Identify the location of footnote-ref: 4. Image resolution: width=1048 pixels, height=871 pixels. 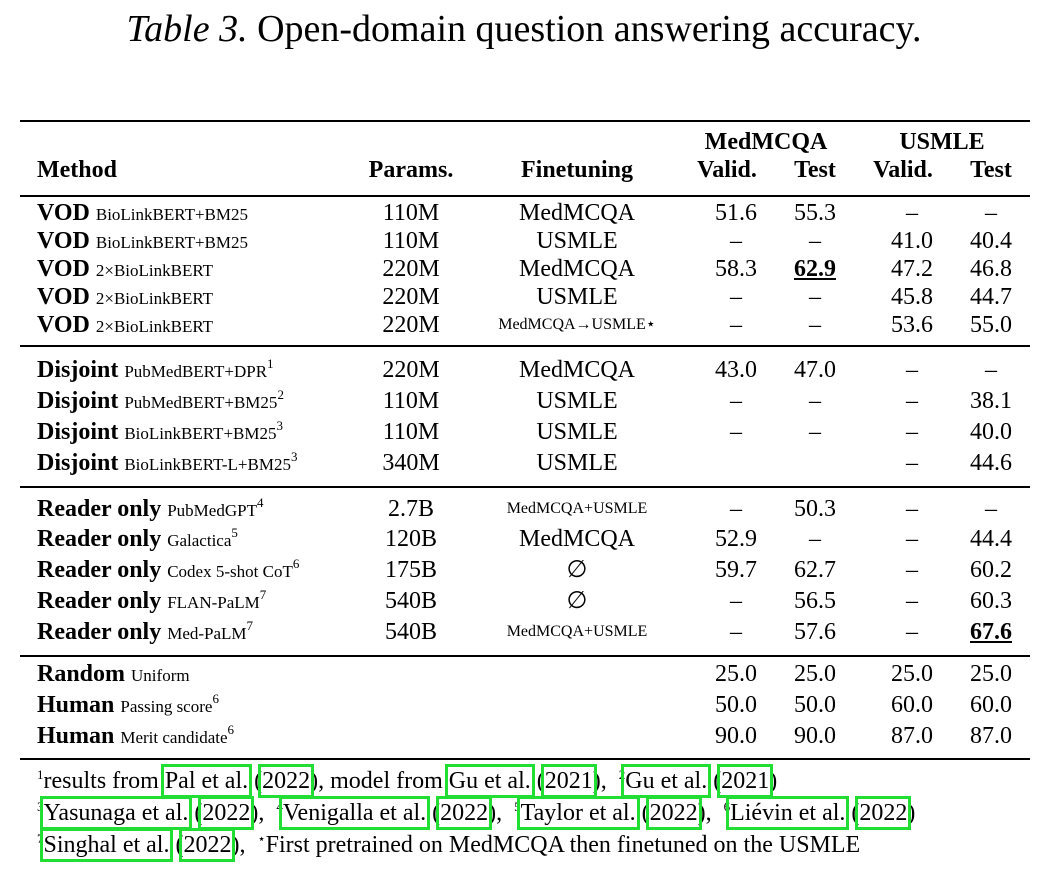
(260, 502).